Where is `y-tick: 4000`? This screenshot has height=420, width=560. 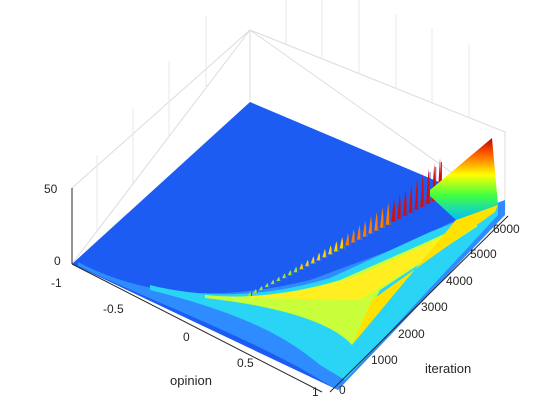
y-tick: 4000 is located at coordinates (459, 281).